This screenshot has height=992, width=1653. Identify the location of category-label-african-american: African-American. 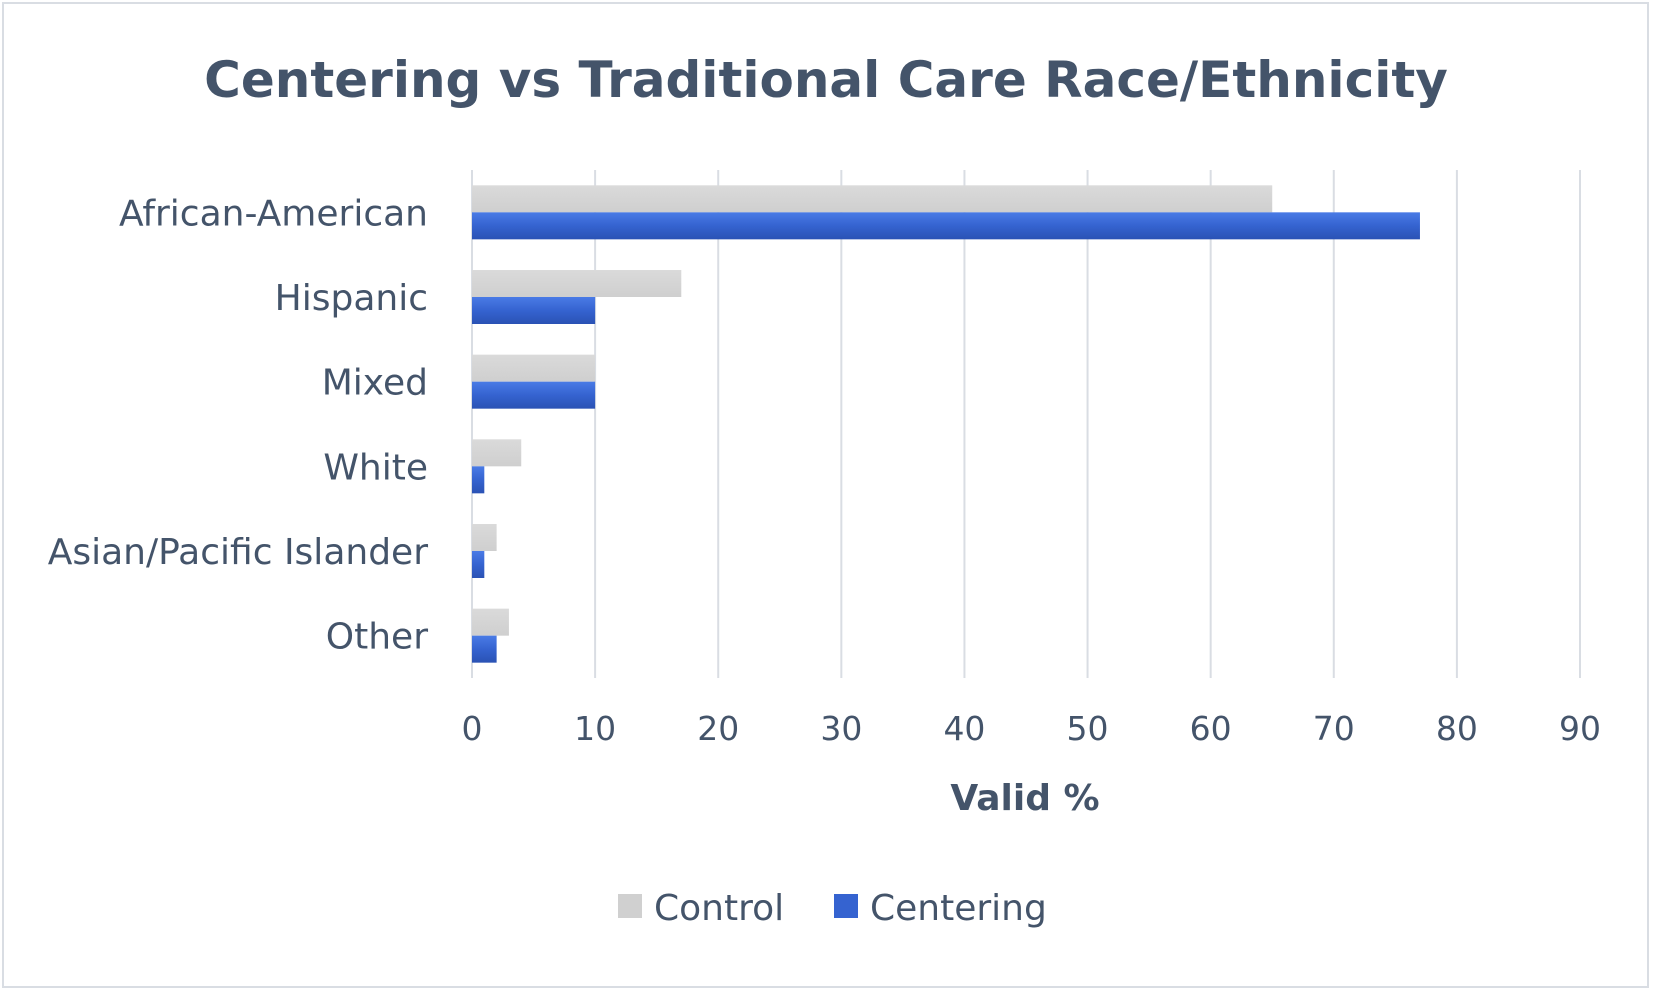
(273, 213).